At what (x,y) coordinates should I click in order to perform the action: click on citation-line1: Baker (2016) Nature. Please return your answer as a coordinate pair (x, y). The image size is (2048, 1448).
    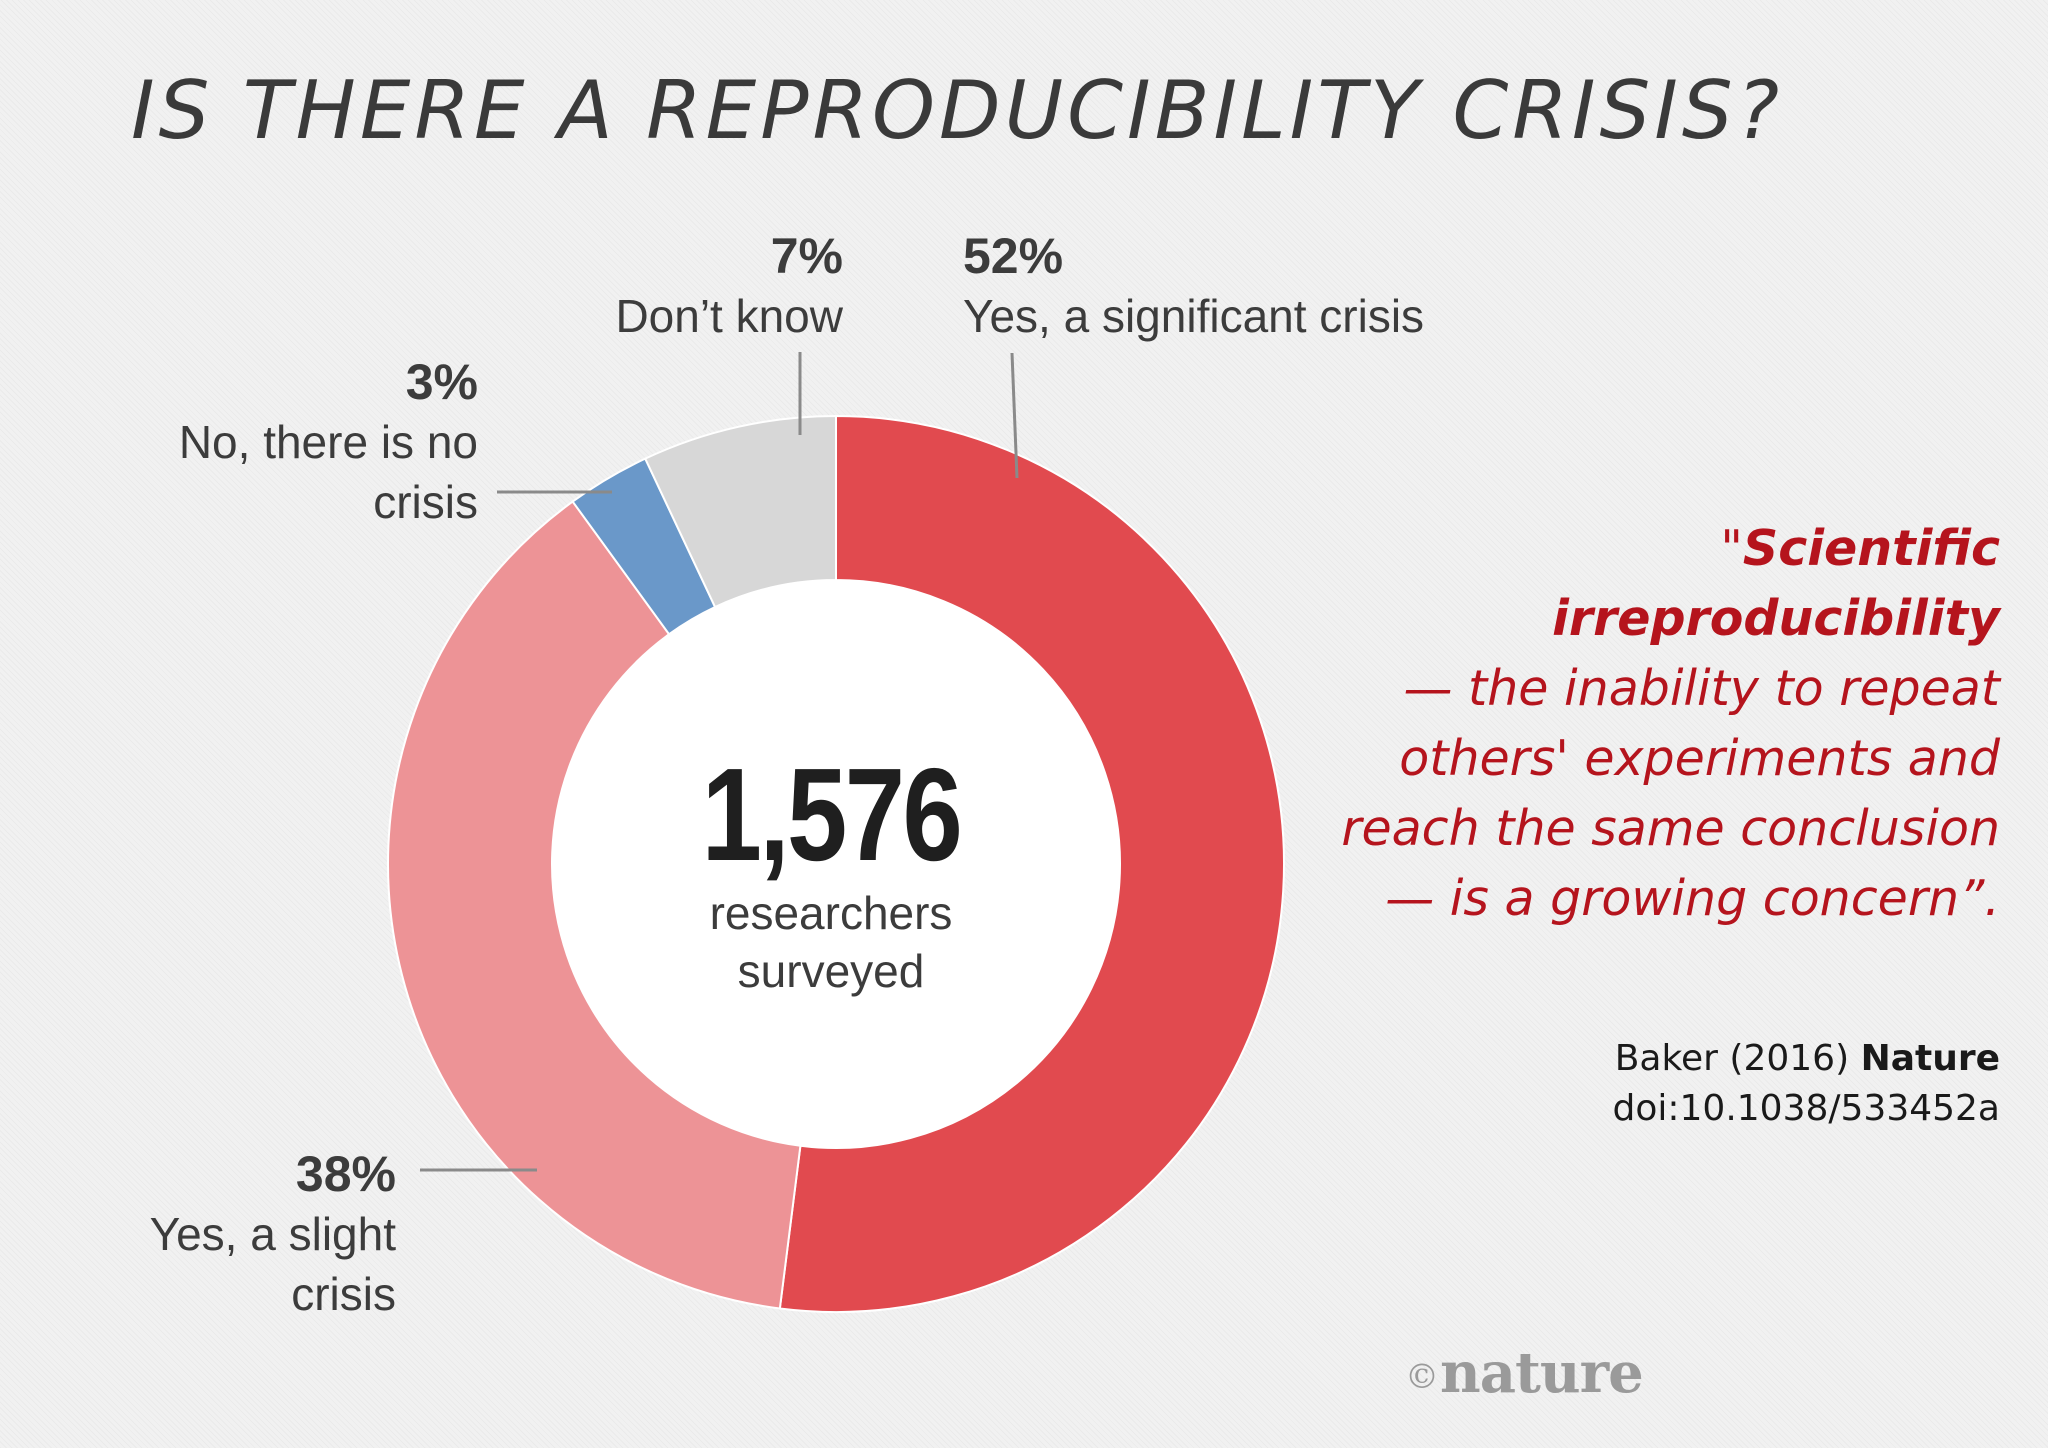
    Looking at the image, I should click on (1806, 1059).